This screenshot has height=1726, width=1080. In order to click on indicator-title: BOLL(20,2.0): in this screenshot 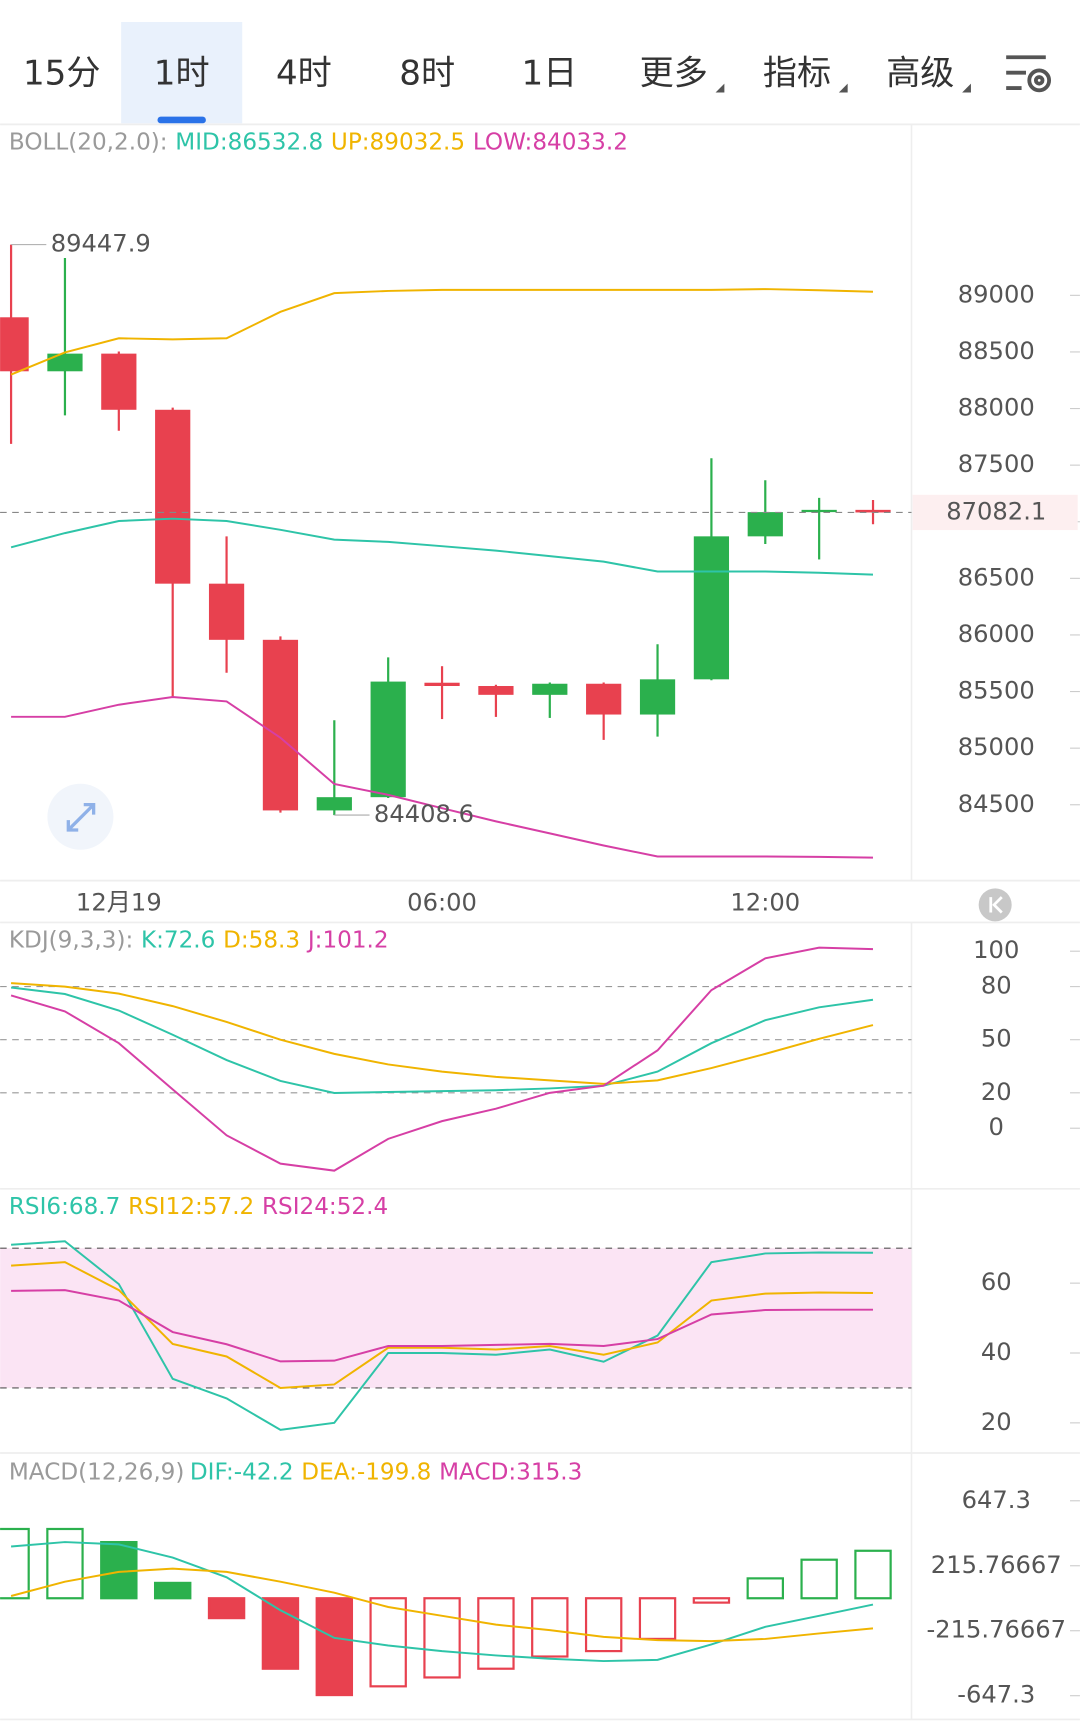, I will do `click(88, 143)`.